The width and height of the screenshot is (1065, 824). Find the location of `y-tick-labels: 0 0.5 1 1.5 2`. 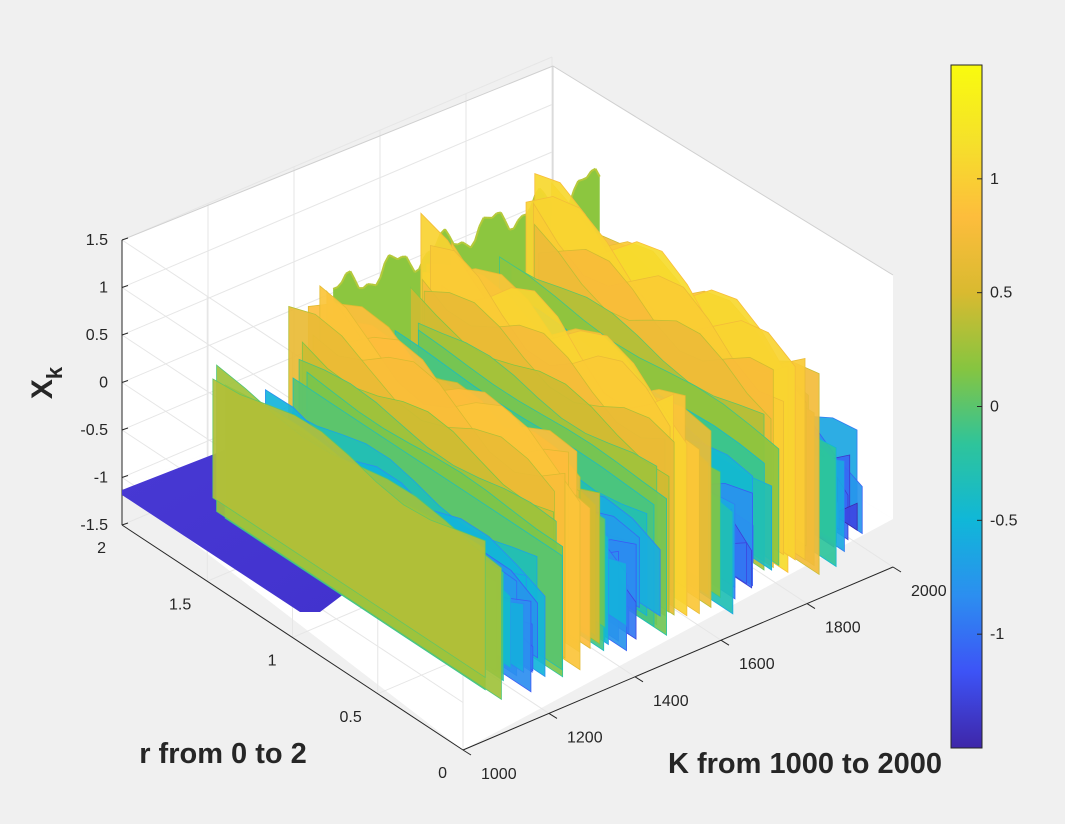

y-tick-labels: 0 0.5 1 1.5 2 is located at coordinates (272, 661).